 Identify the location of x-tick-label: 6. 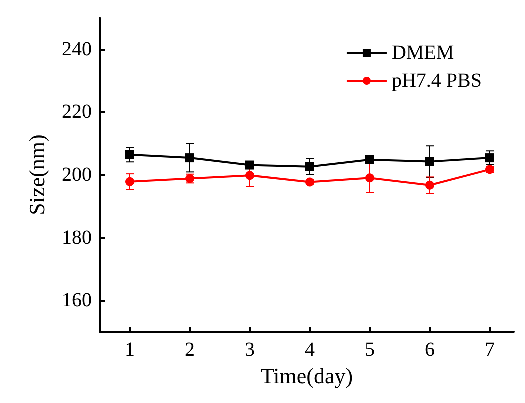
(430, 350).